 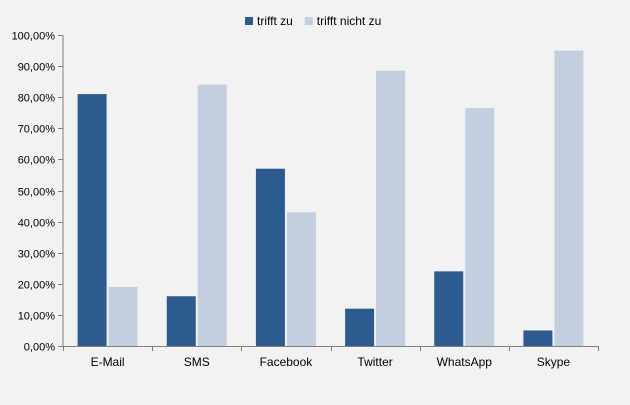 What do you see at coordinates (212, 215) in the screenshot?
I see `bar-trifft-nicht-zu-SMS` at bounding box center [212, 215].